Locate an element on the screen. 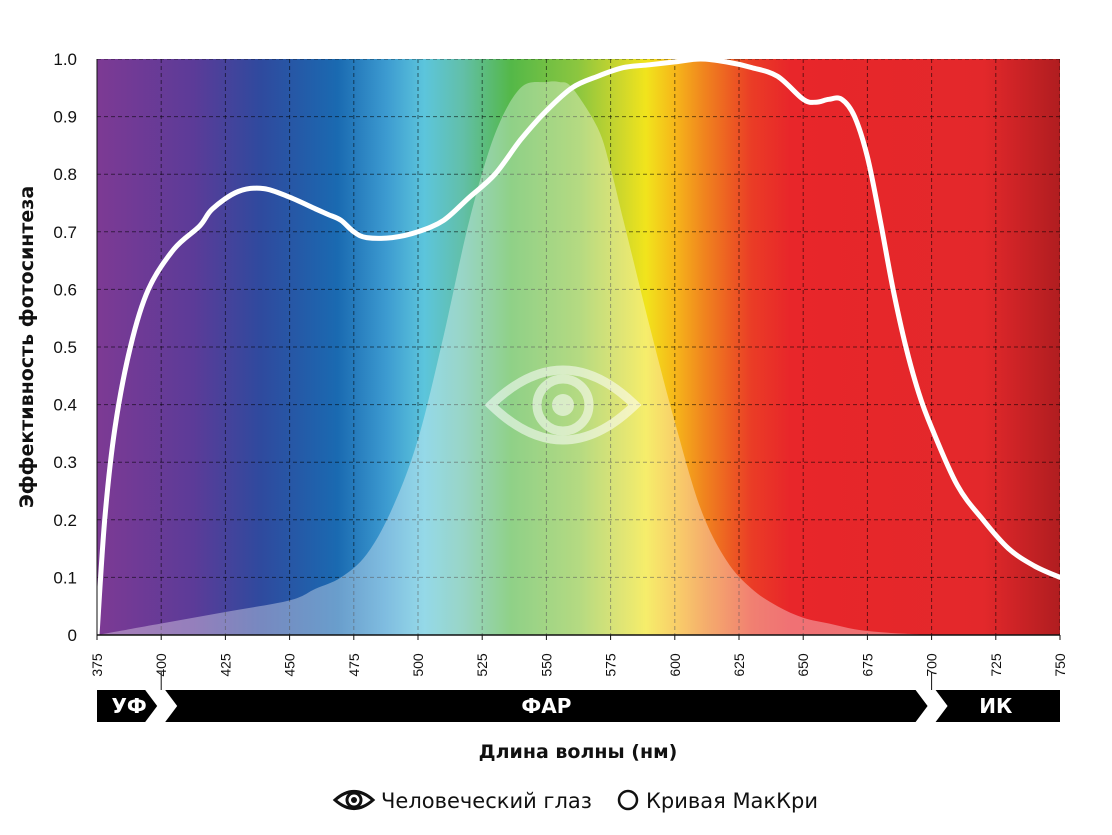  y-tick-label: 0.9 is located at coordinates (65, 117).